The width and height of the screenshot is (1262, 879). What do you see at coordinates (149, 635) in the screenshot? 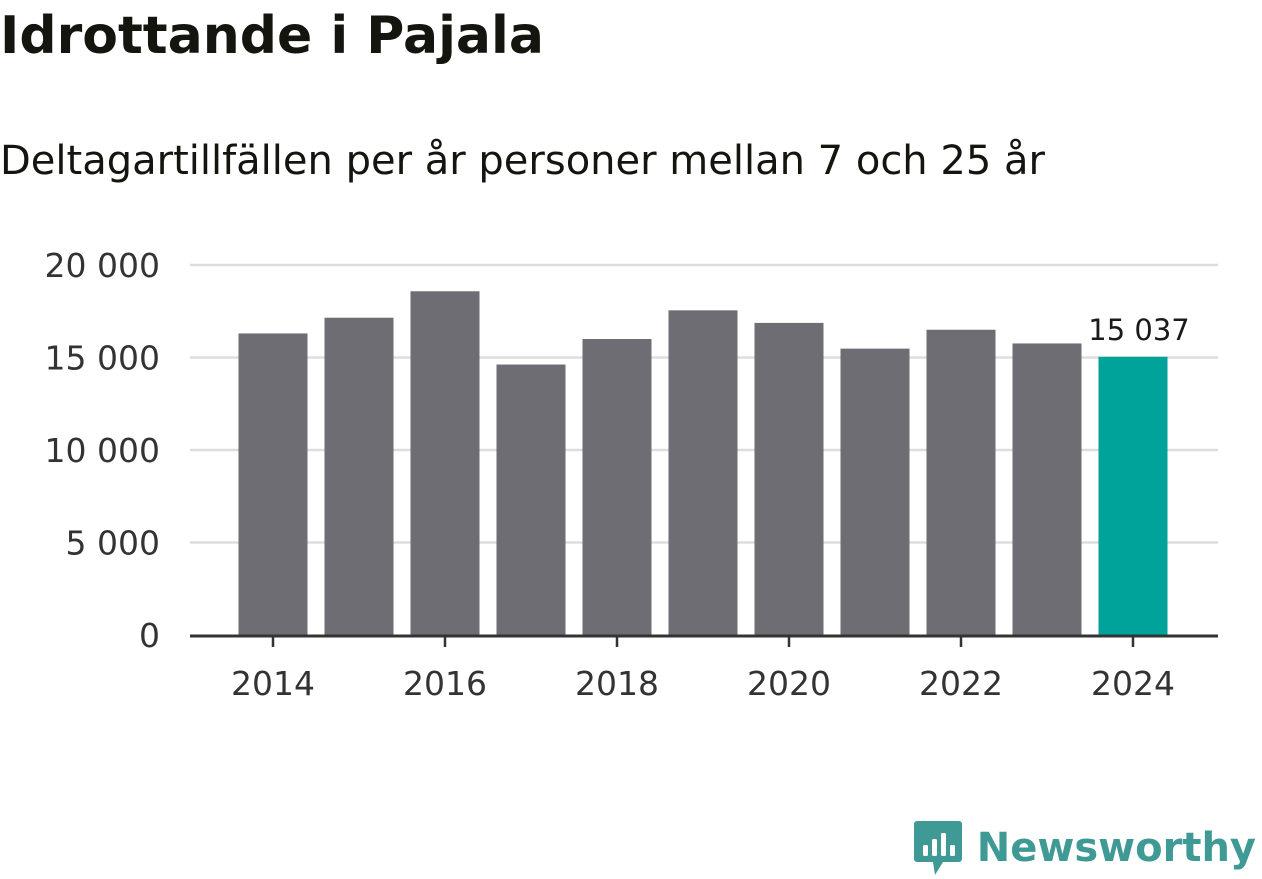
I see `y-tick-label: 0` at bounding box center [149, 635].